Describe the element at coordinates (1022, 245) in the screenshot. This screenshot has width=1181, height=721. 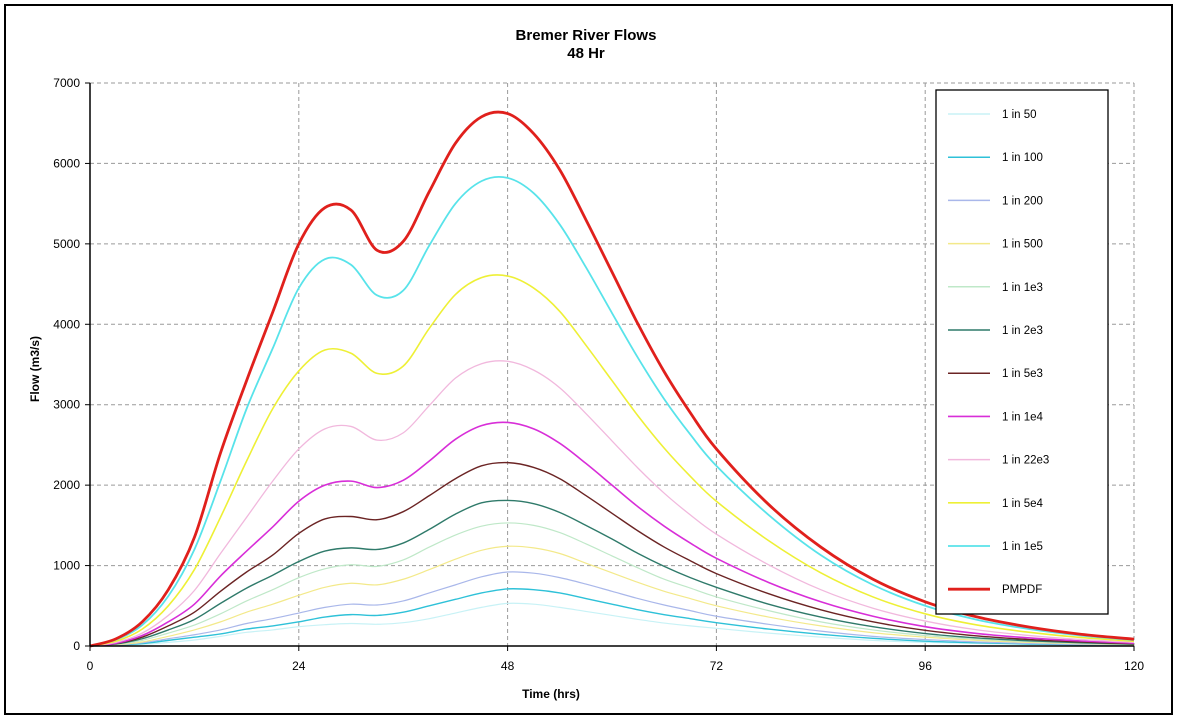
I see `legend-label: 1 in 500` at that location.